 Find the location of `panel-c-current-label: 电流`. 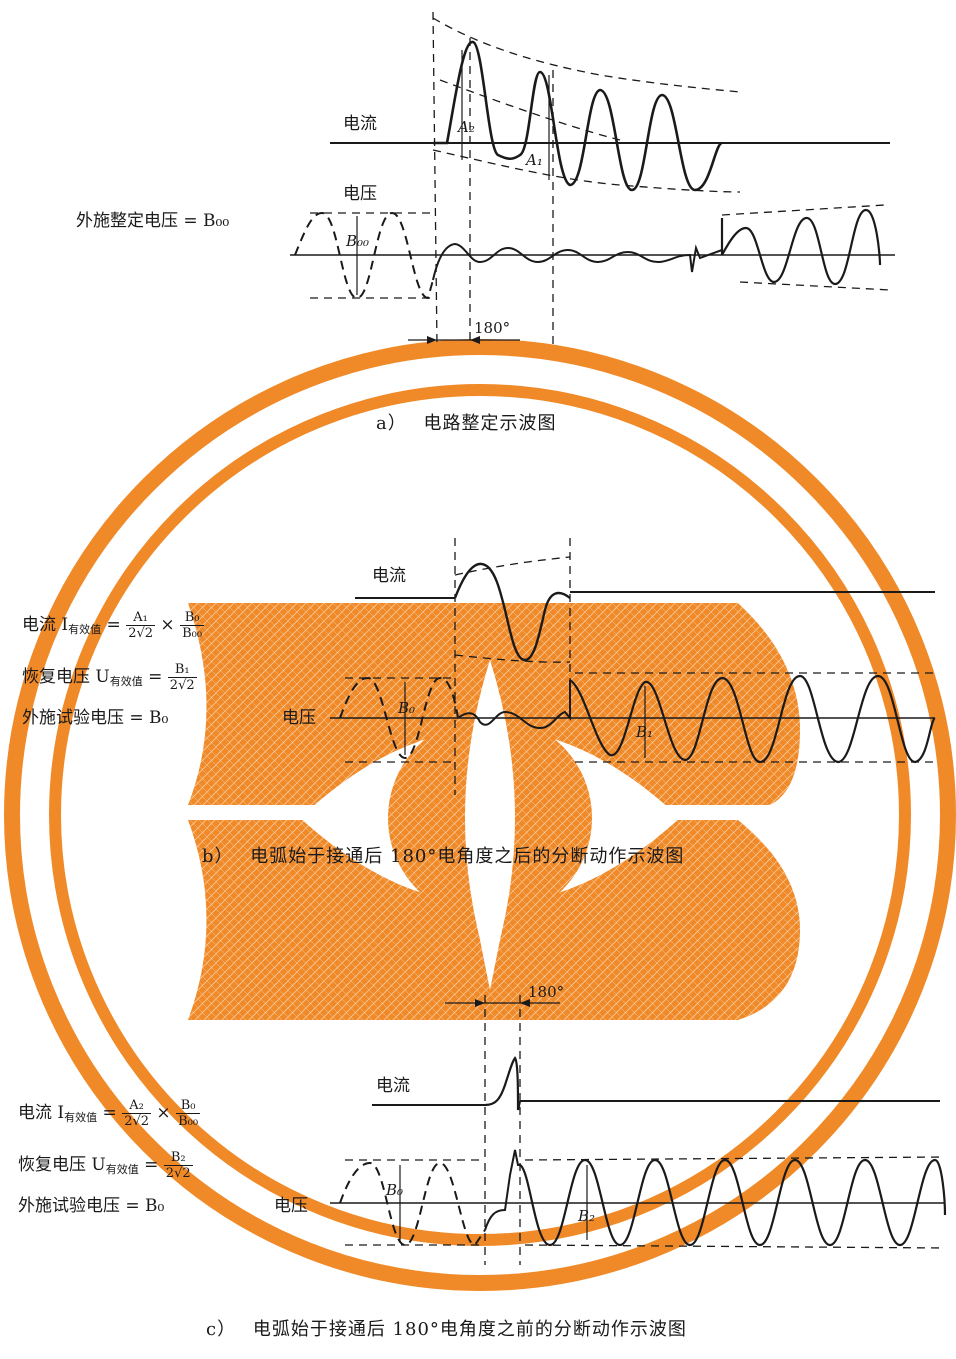

panel-c-current-label: 电流 is located at coordinates (393, 1086).